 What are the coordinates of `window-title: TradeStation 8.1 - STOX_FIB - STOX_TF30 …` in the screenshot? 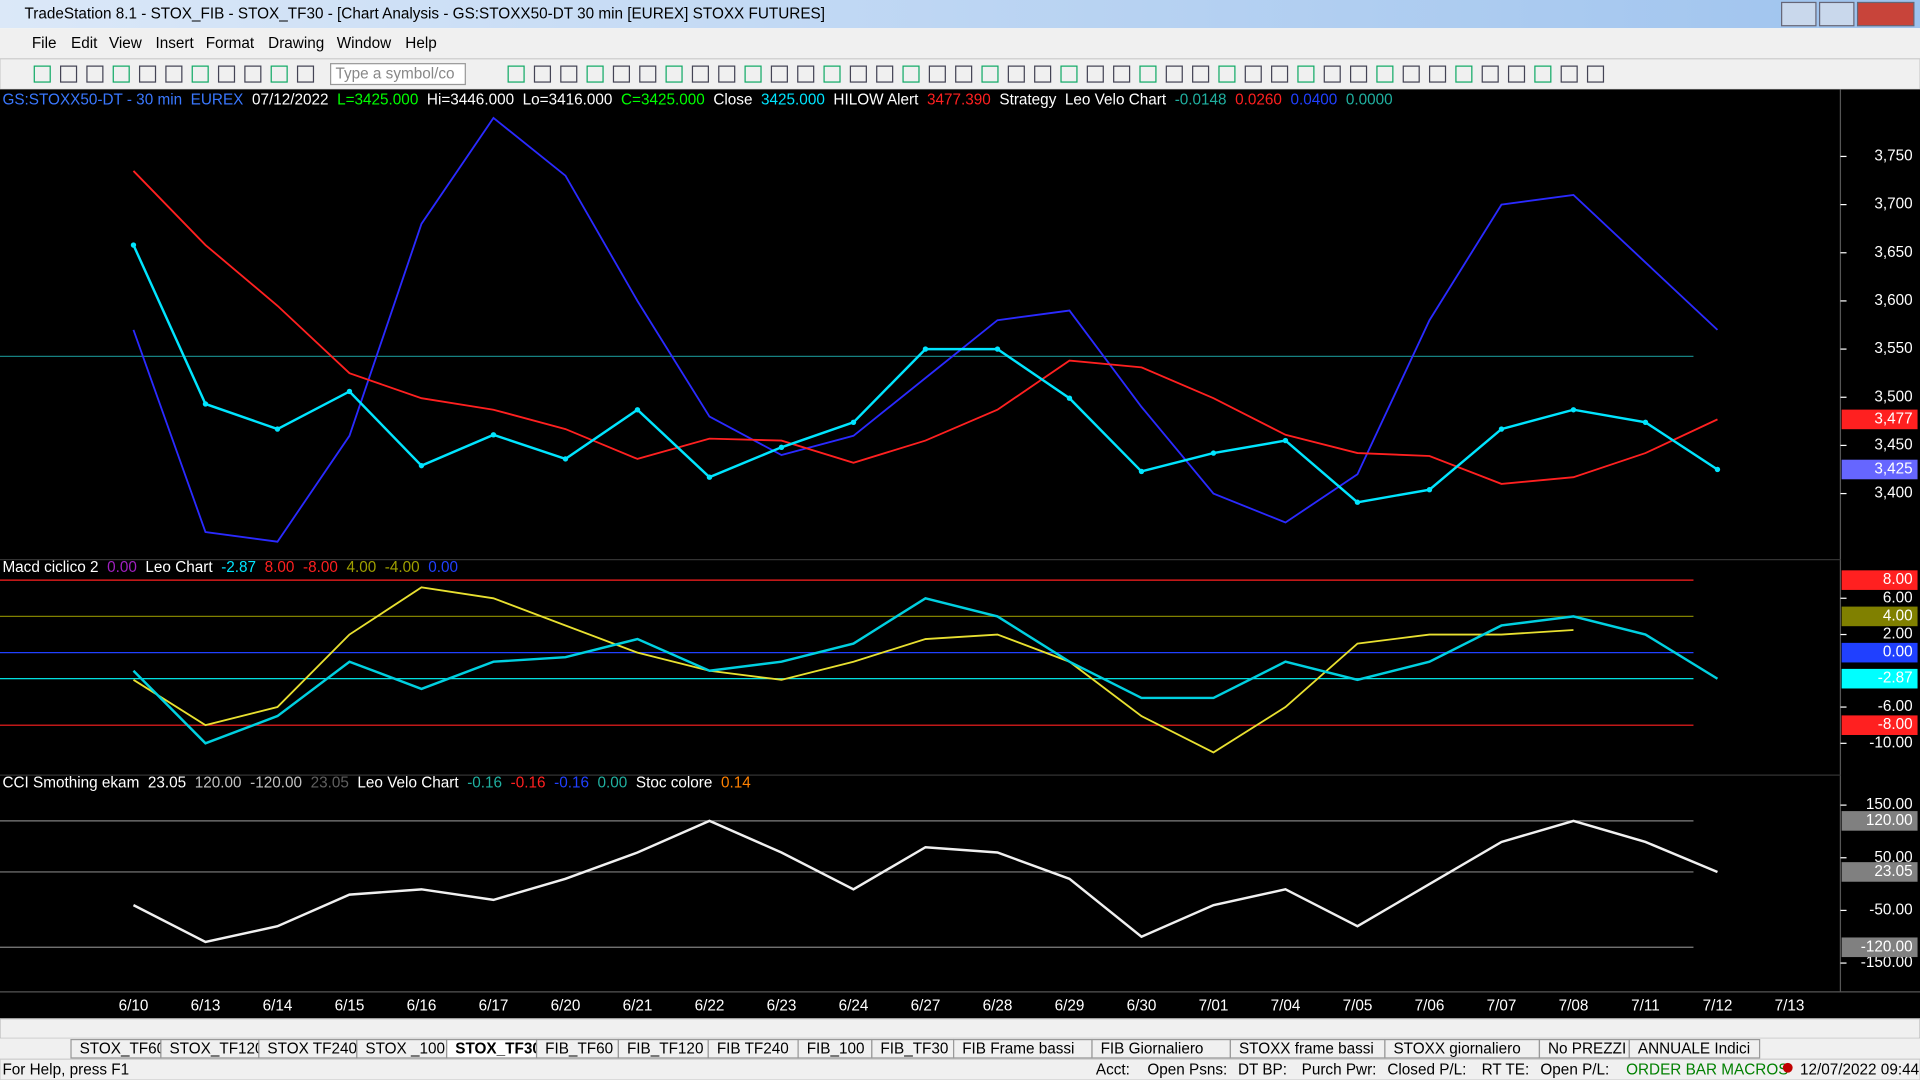 It's located at (424, 14).